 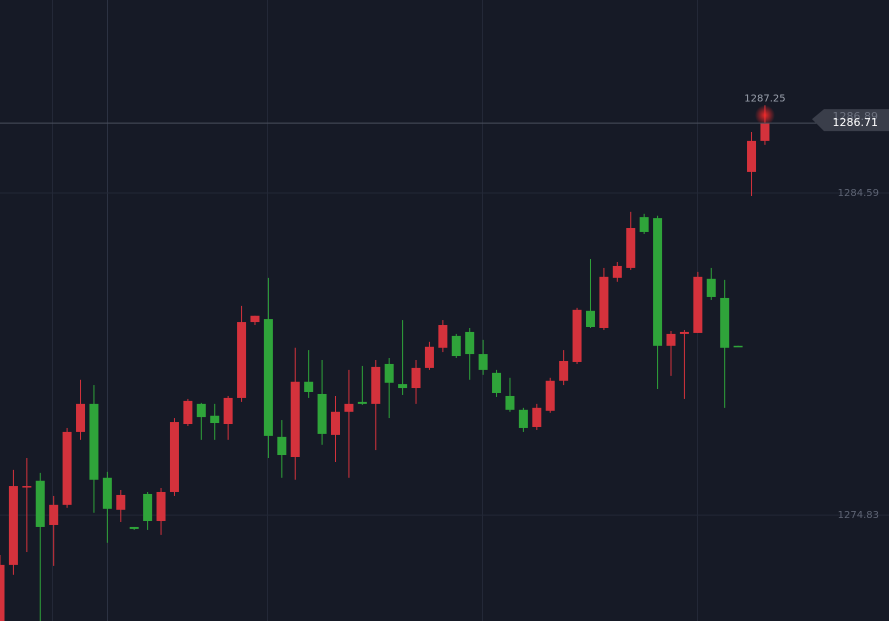 What do you see at coordinates (764, 98) in the screenshot?
I see `high-label: 1287.25` at bounding box center [764, 98].